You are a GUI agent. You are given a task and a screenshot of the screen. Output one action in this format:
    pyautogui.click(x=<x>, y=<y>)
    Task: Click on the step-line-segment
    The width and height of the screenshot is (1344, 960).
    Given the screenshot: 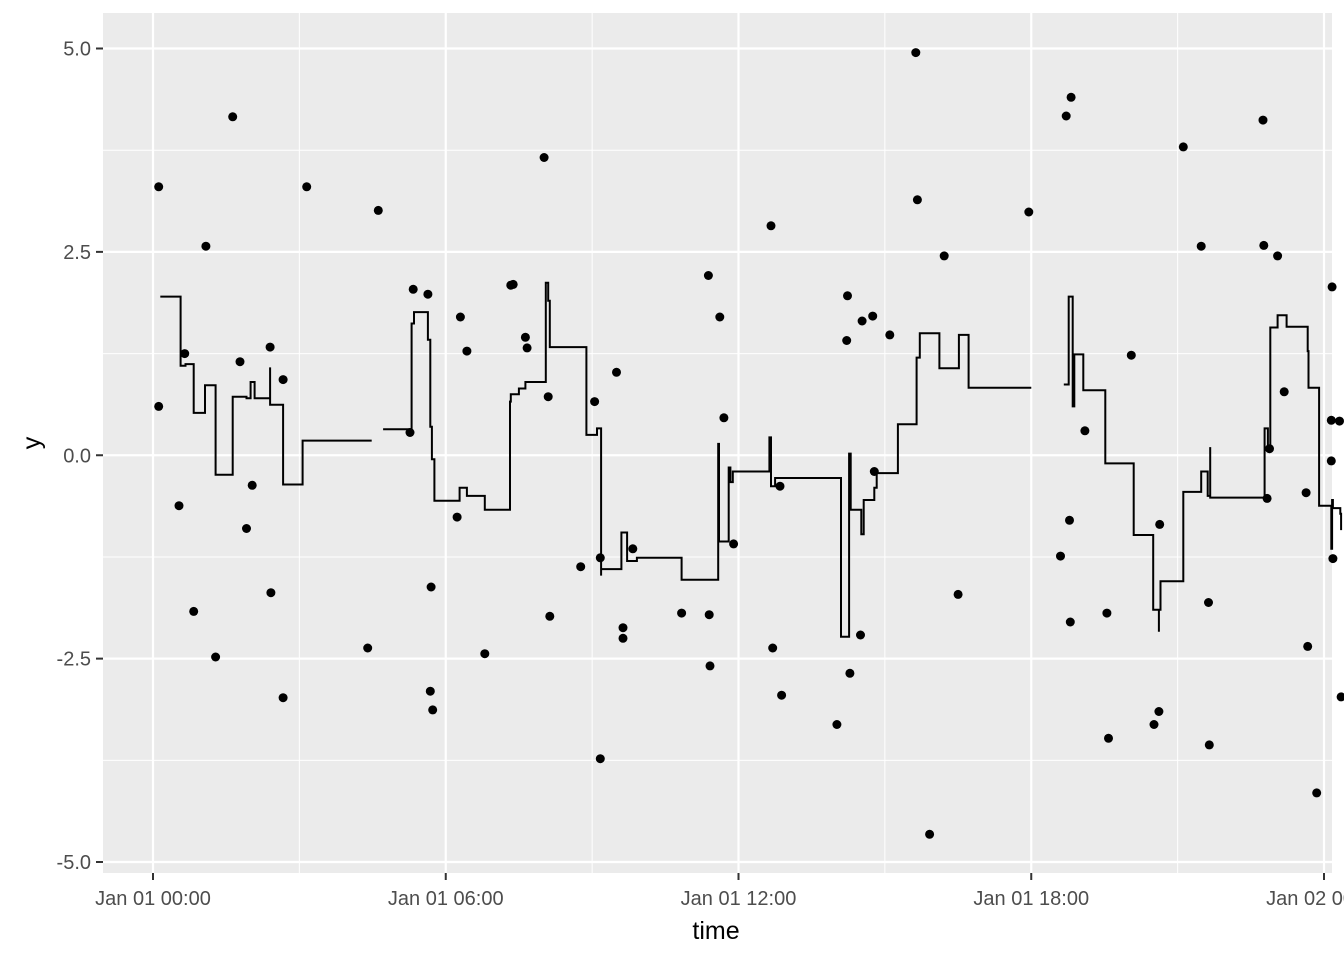 What is the action you would take?
    pyautogui.click(x=1203, y=463)
    